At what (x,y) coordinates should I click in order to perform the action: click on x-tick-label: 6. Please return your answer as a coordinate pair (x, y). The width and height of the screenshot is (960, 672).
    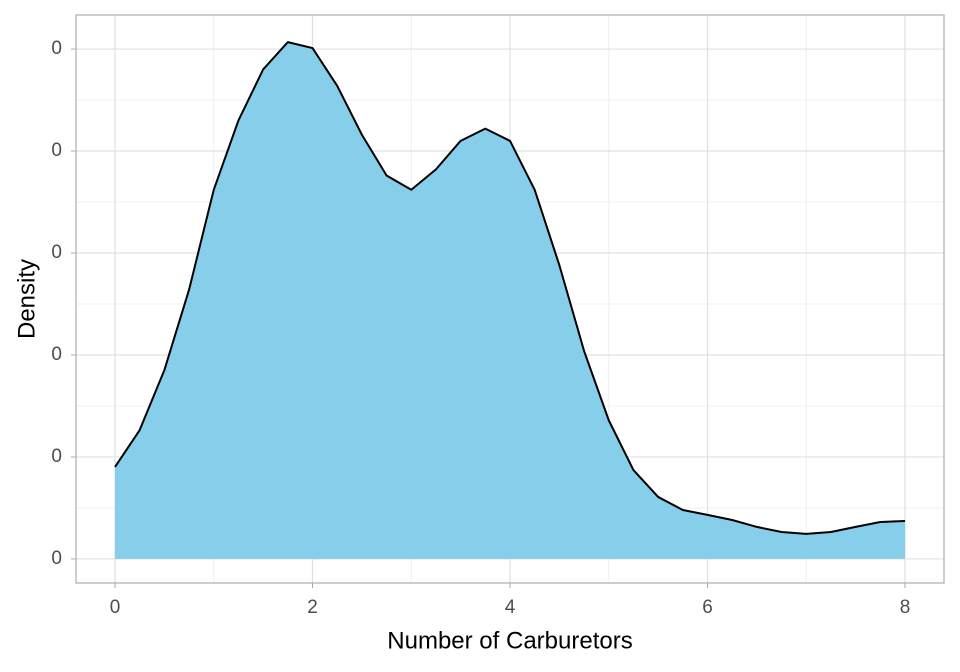
    Looking at the image, I should click on (707, 607).